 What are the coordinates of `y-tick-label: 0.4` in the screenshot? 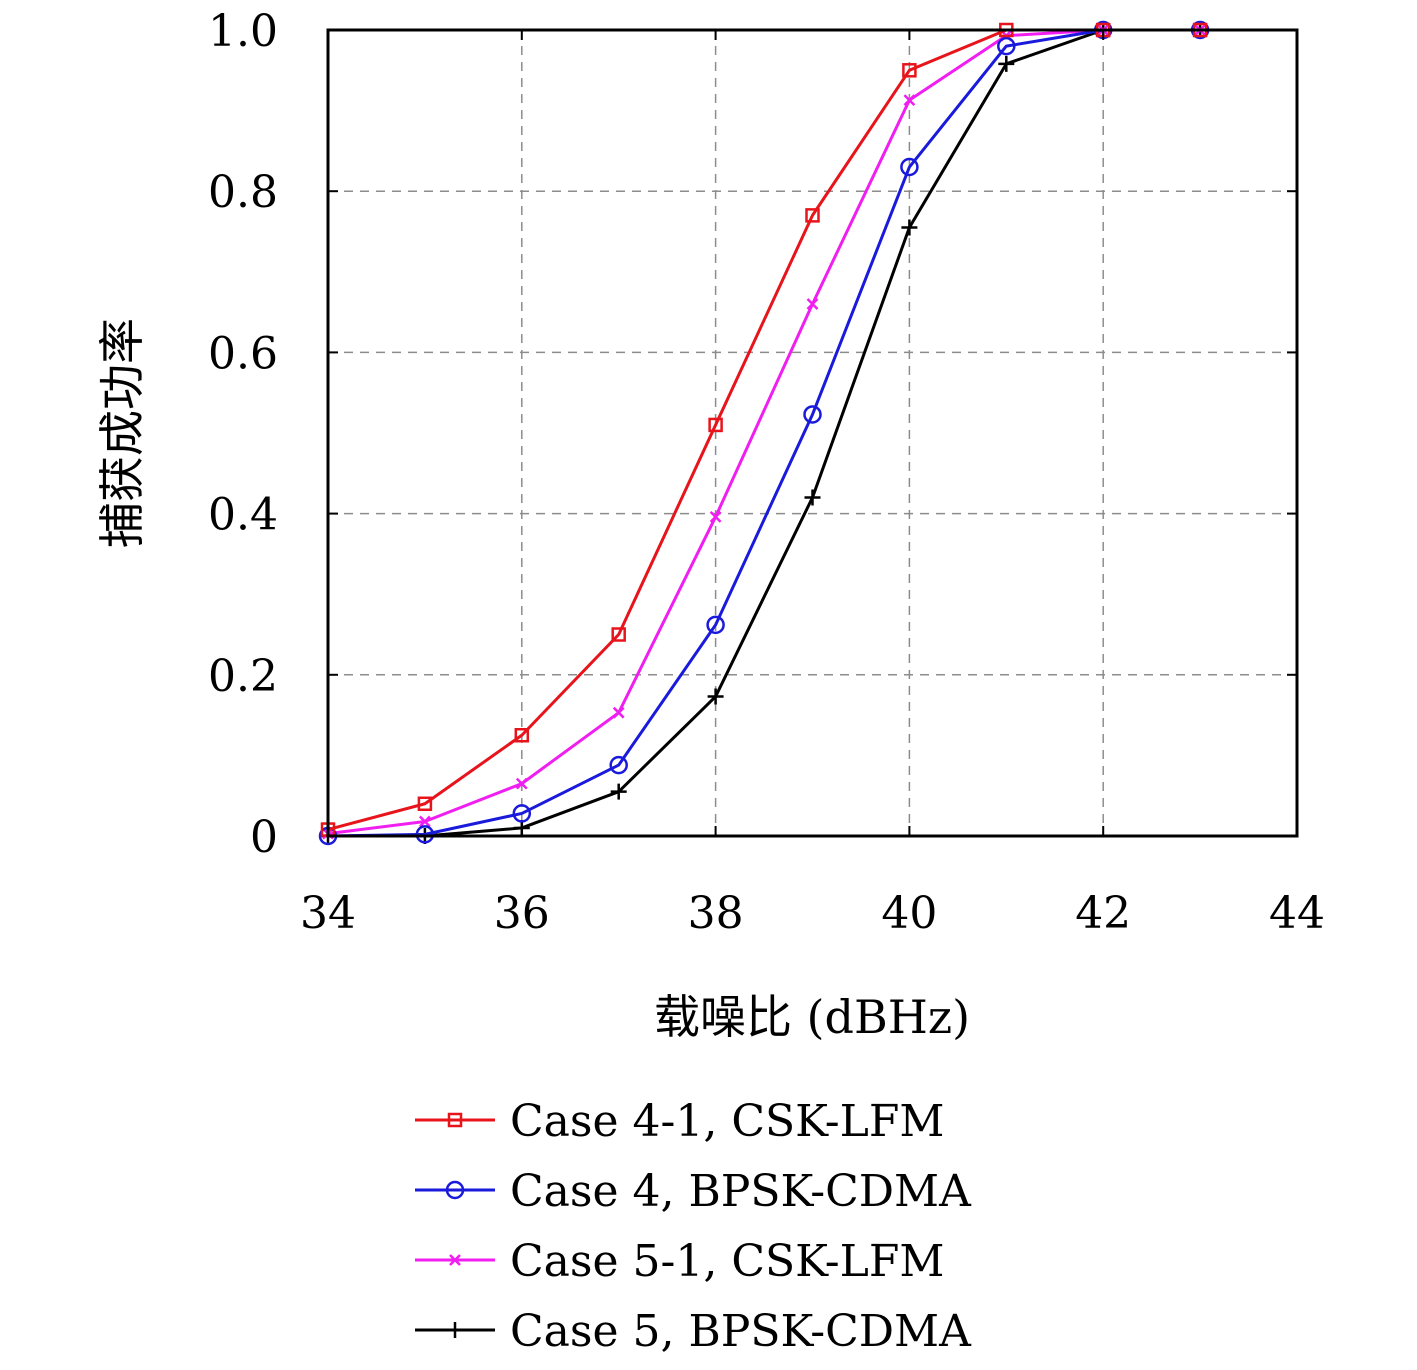 It's located at (243, 515).